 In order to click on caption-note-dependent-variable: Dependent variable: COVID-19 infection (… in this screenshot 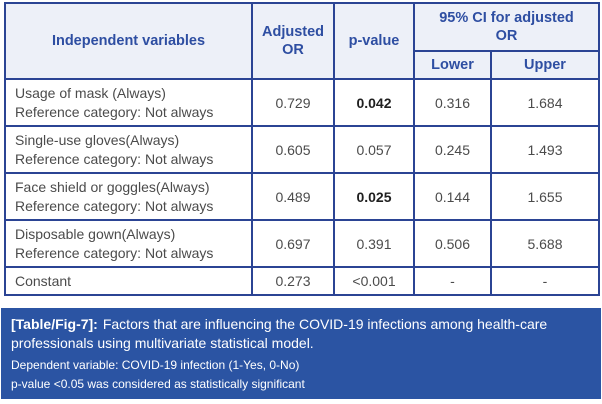, I will do `click(155, 365)`.